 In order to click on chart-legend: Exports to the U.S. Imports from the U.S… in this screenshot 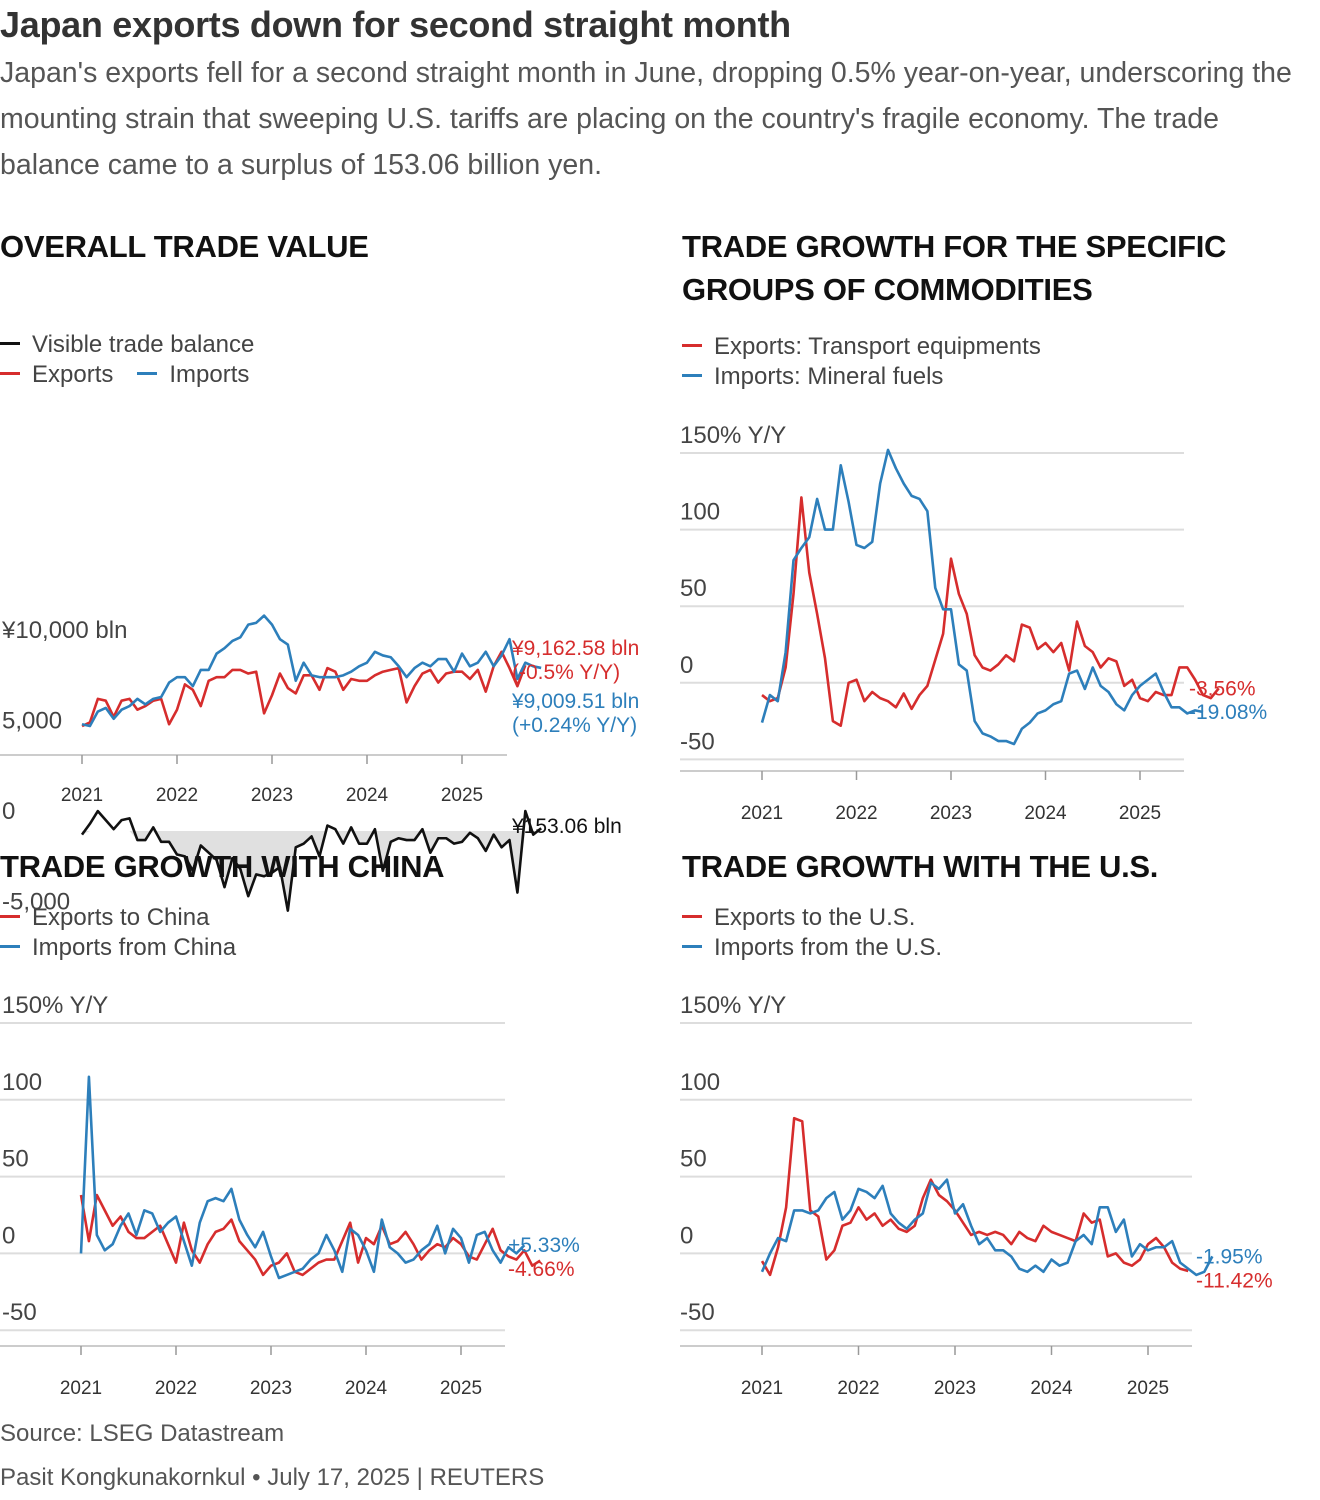, I will do `click(824, 933)`.